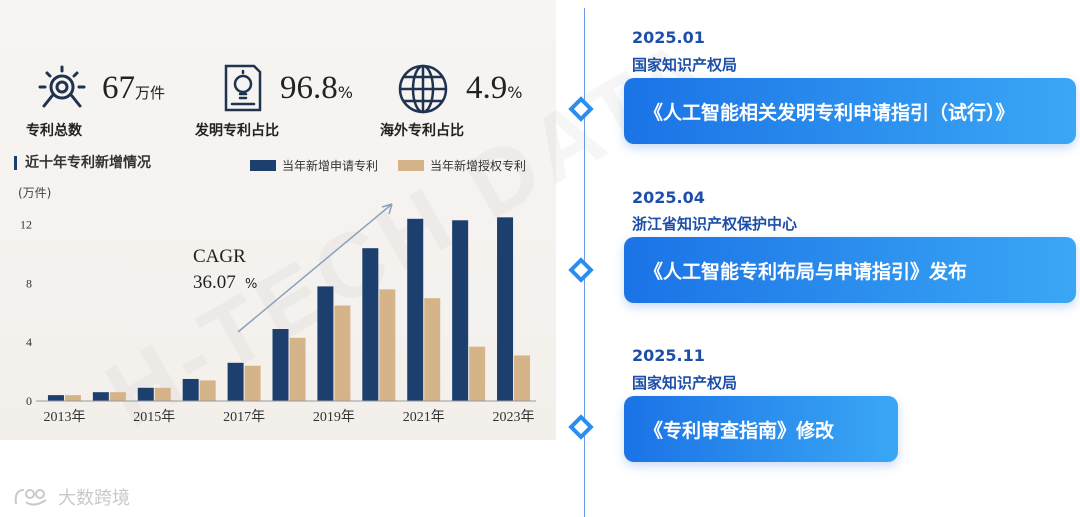  What do you see at coordinates (514, 417) in the screenshot?
I see `x-tick-label: 2023年` at bounding box center [514, 417].